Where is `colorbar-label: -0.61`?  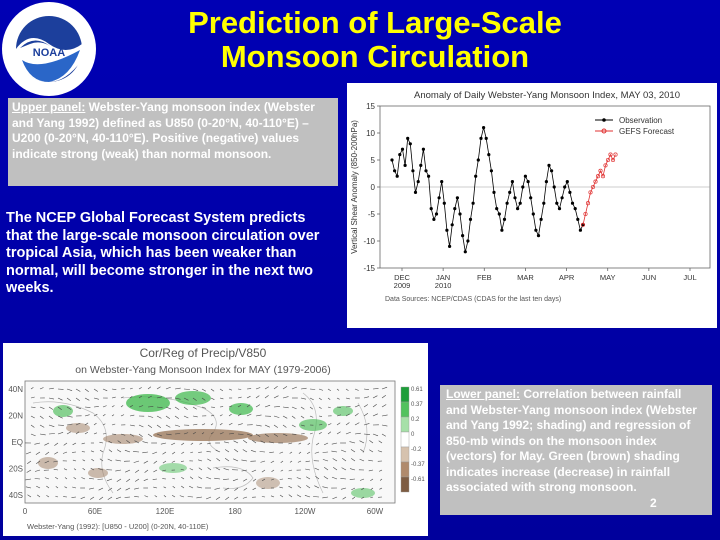
colorbar-label: -0.61 is located at coordinates (418, 480).